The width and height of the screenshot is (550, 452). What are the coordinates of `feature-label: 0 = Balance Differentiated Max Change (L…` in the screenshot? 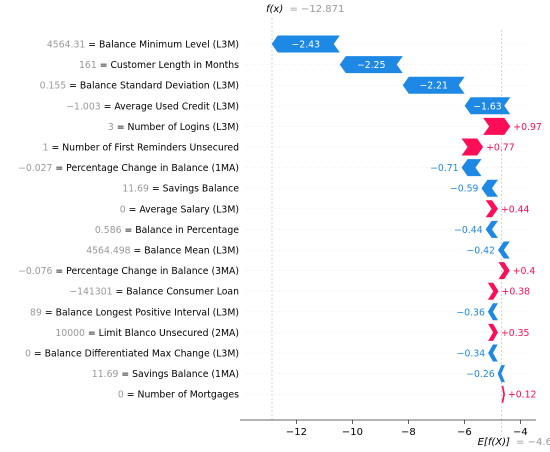 It's located at (132, 354).